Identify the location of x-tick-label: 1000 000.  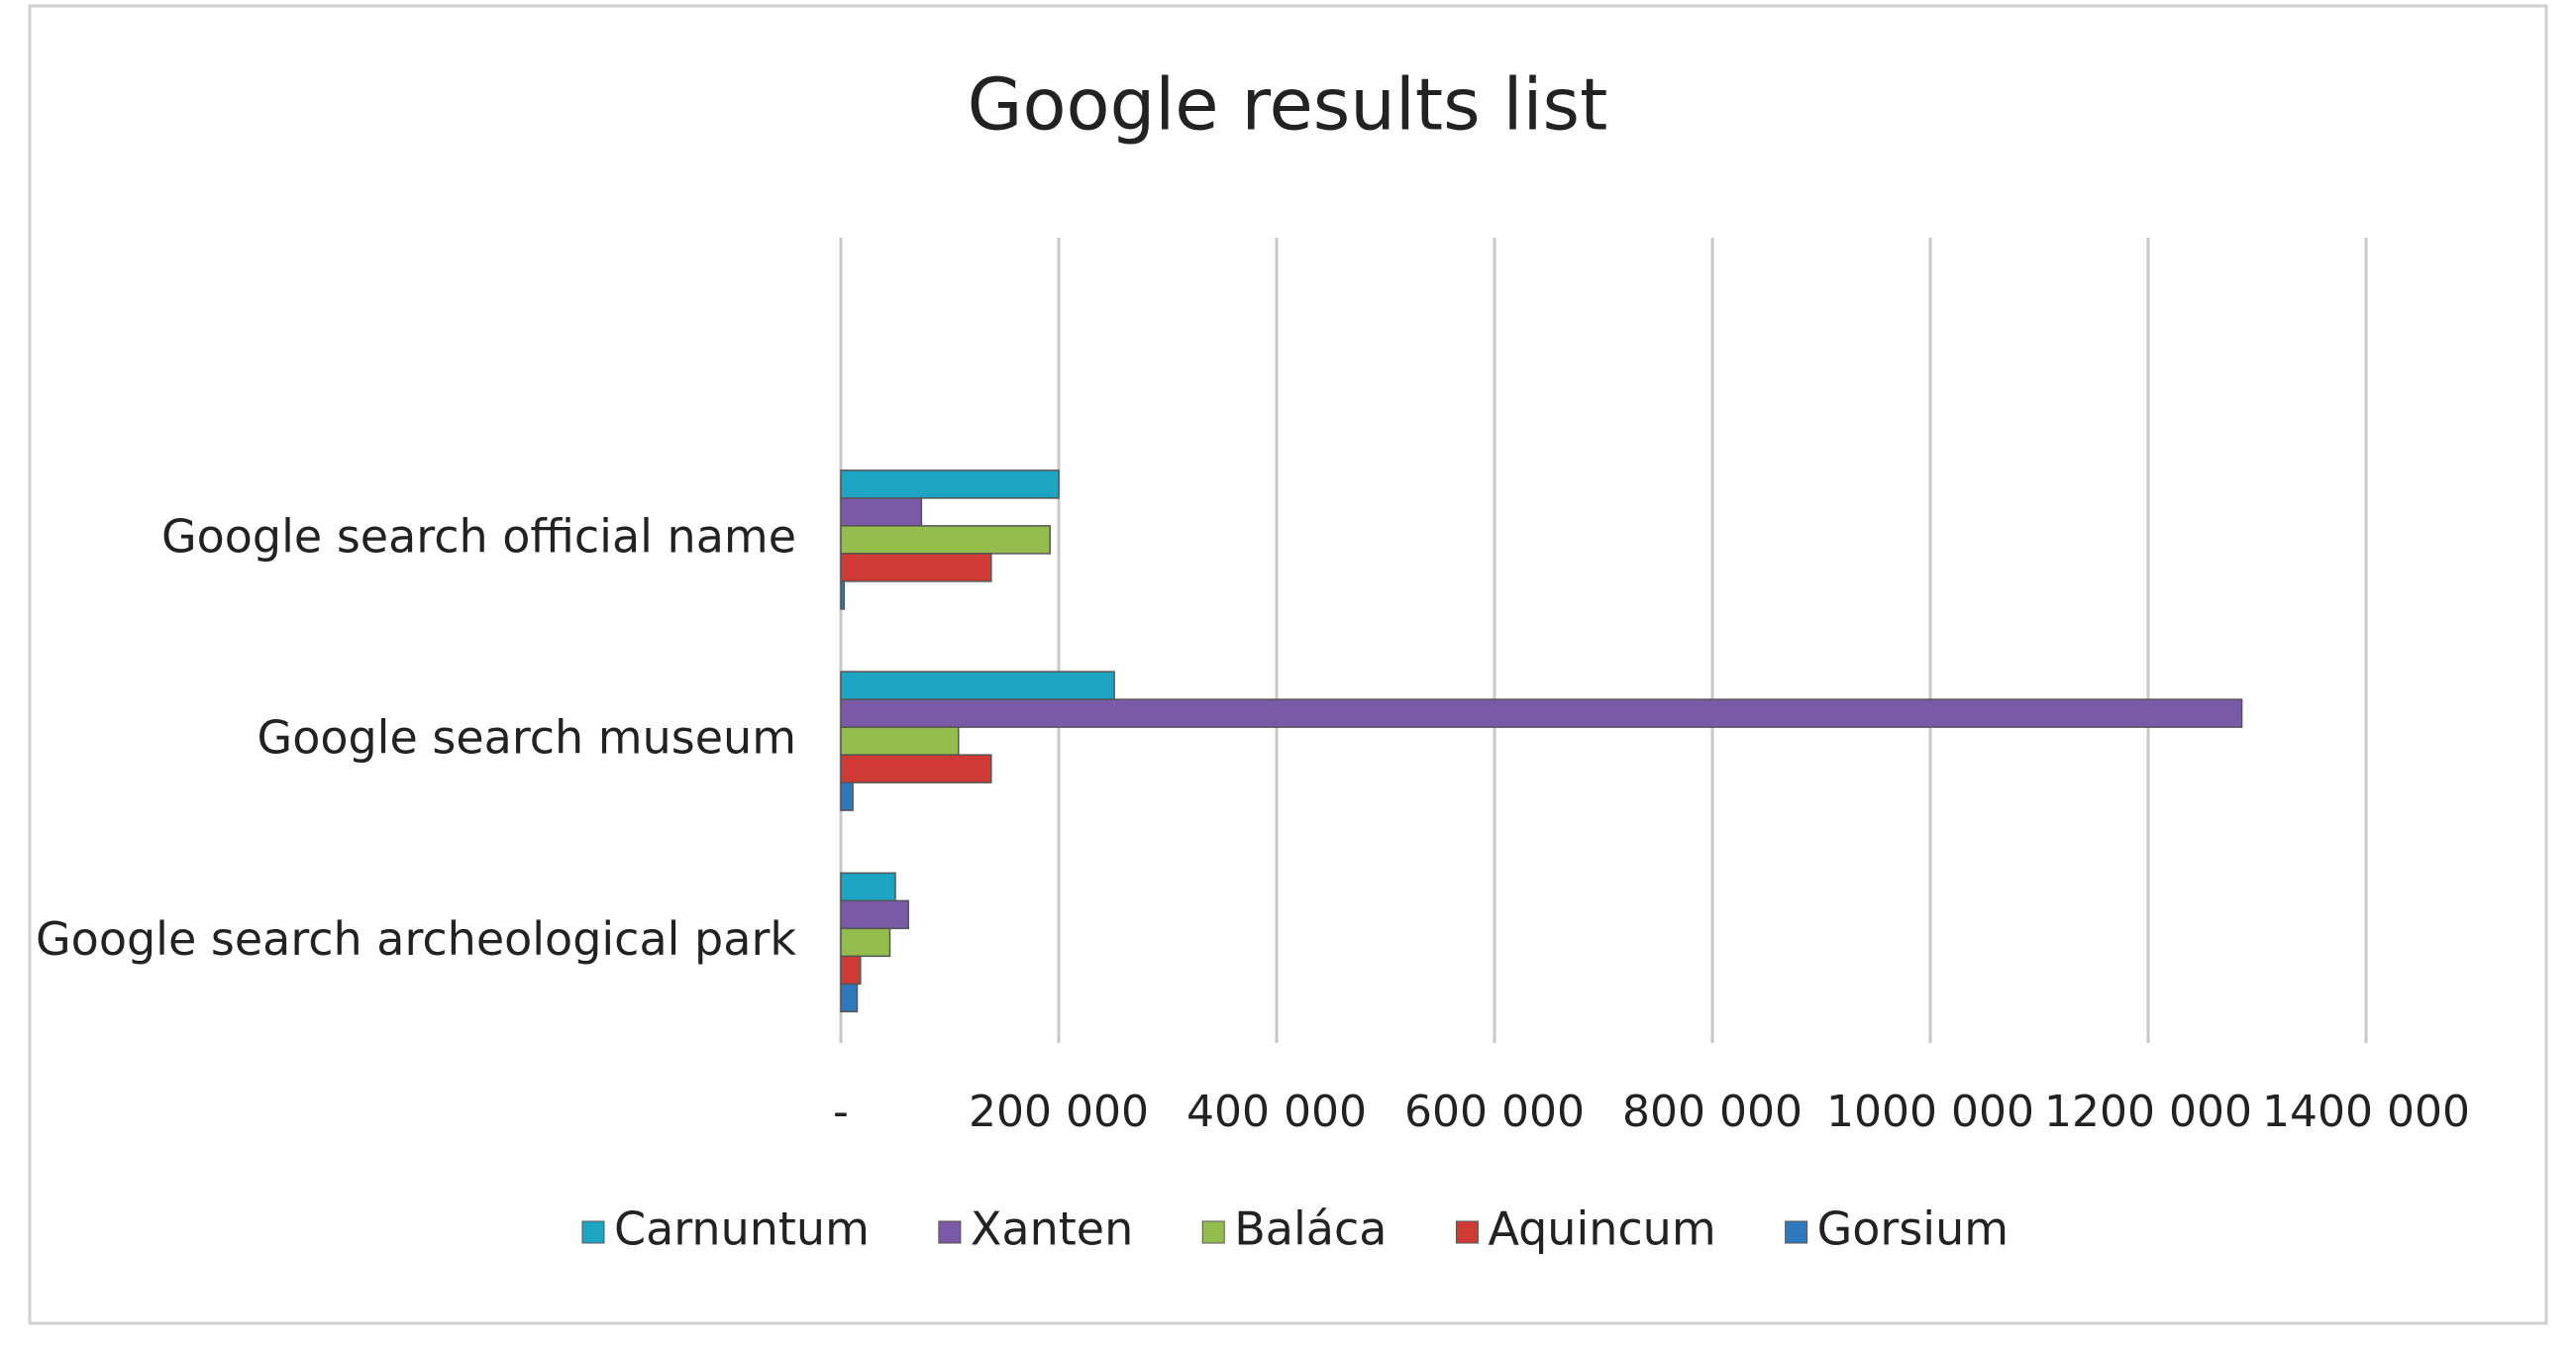
(1930, 1112).